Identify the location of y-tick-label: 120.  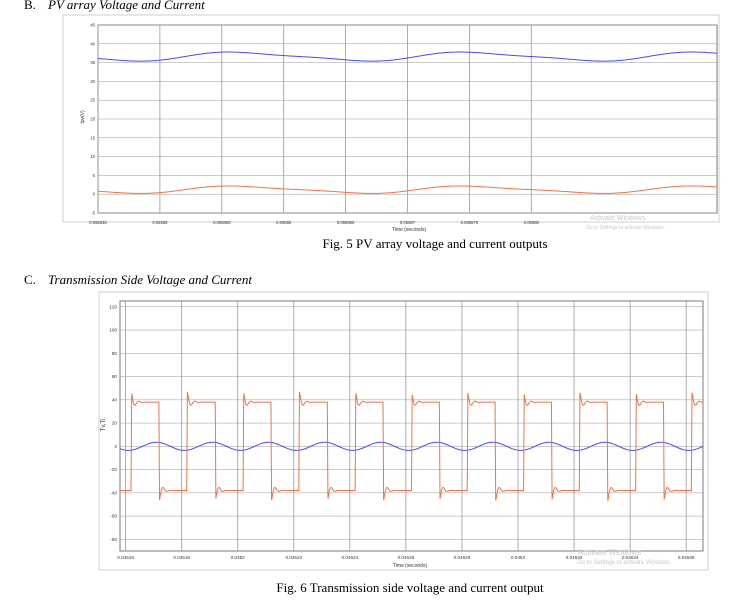
(113, 306).